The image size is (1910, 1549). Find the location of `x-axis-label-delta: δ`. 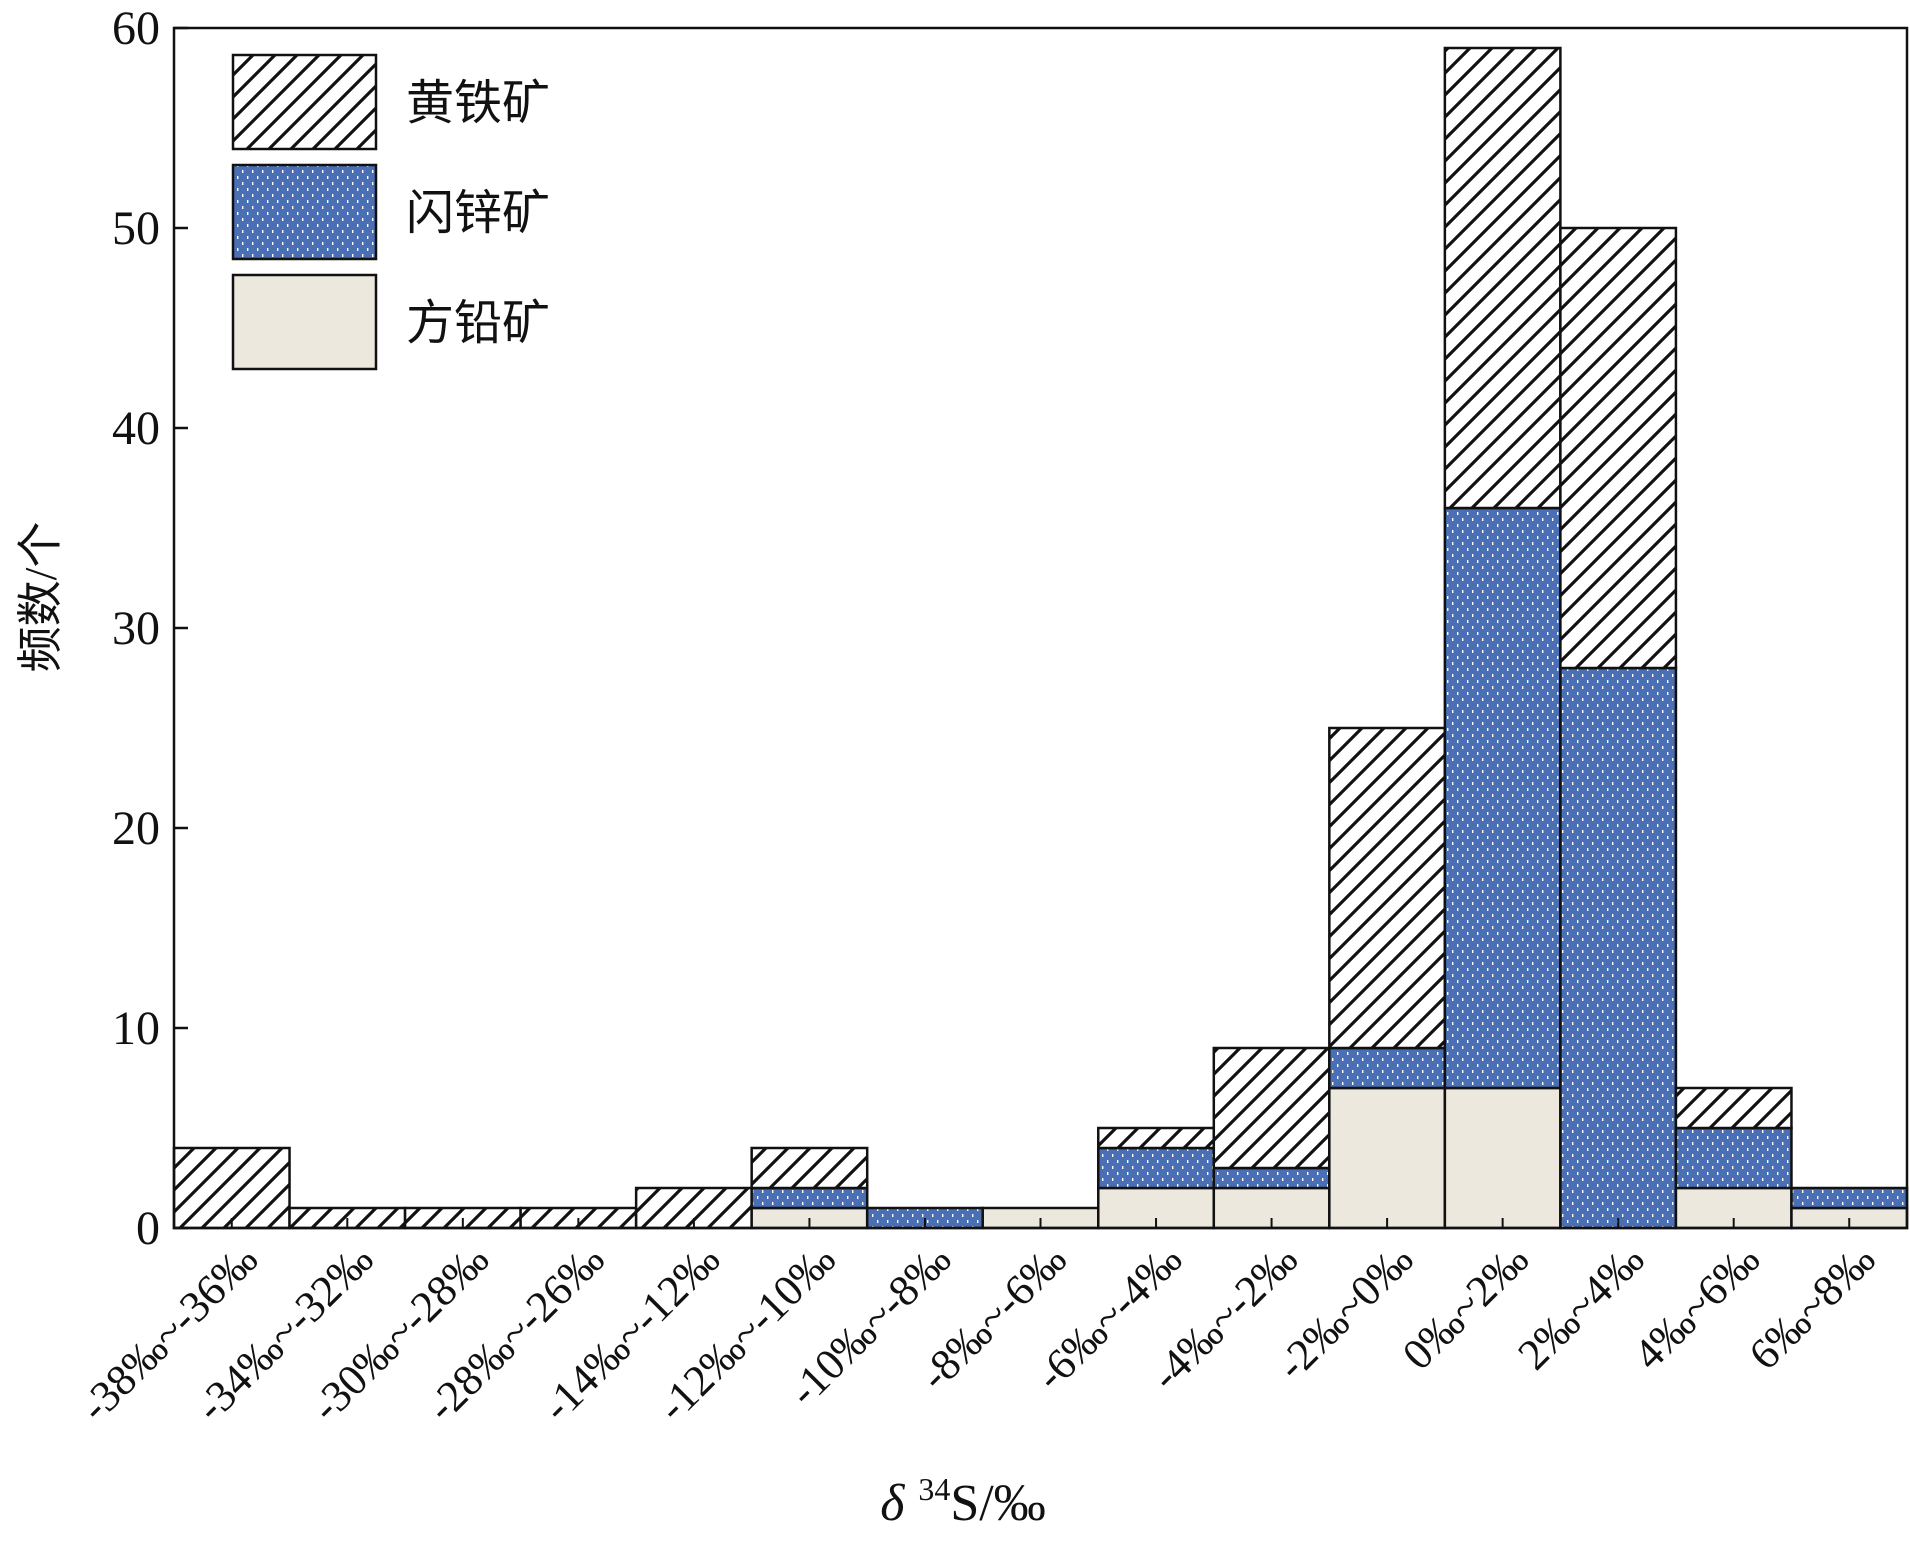

x-axis-label-delta: δ is located at coordinates (892, 1503).